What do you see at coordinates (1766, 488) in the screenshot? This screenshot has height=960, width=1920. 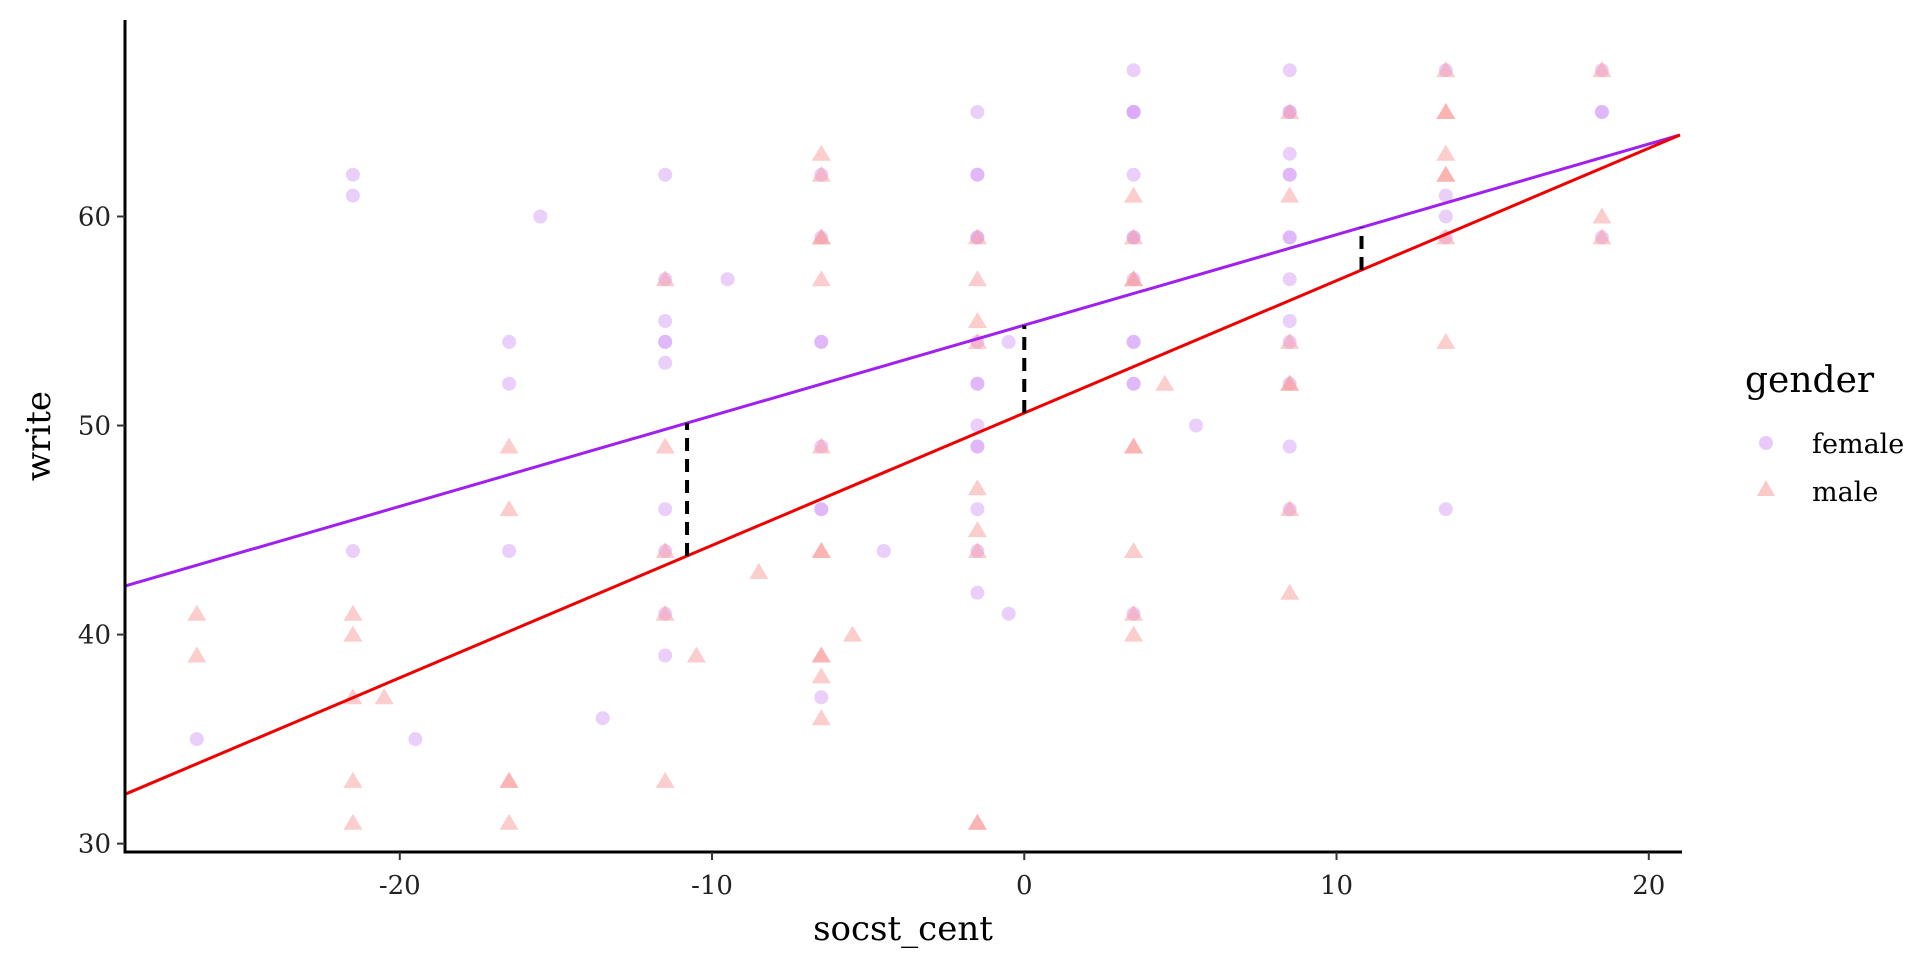 I see `legend-male-key-icon` at bounding box center [1766, 488].